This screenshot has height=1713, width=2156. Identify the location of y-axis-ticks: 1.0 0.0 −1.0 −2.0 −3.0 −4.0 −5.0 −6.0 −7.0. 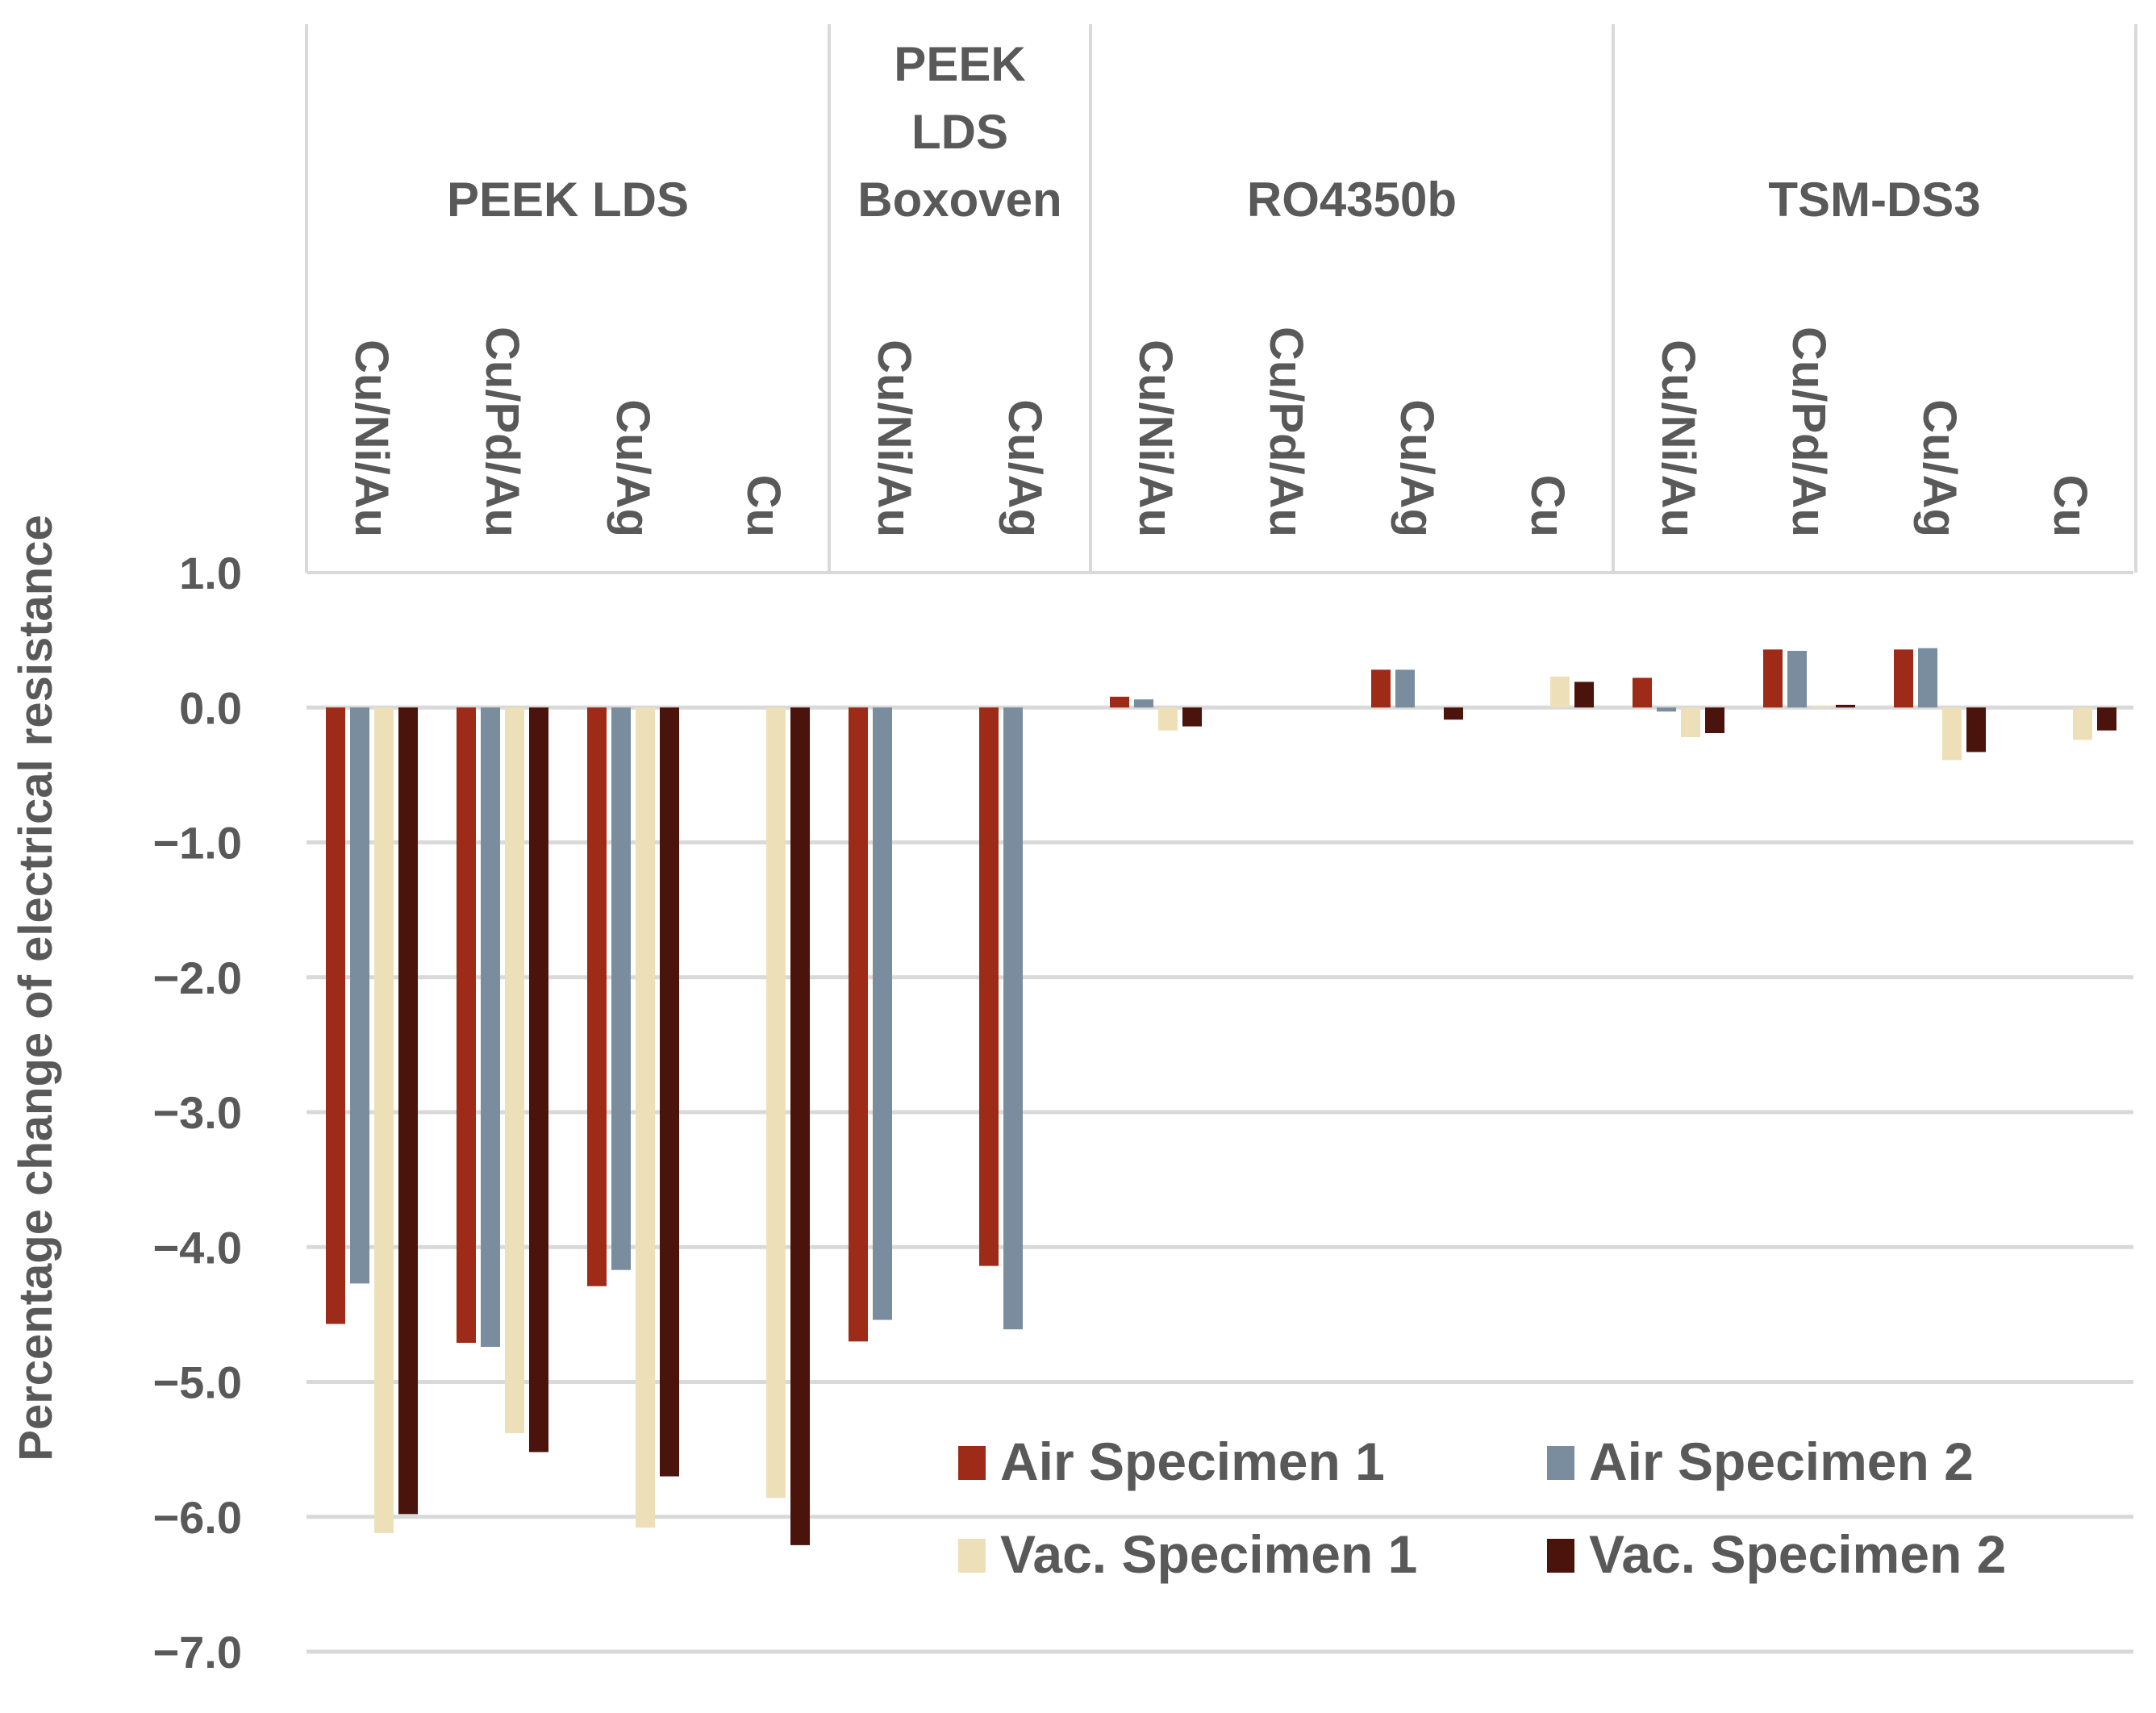
(197, 1113).